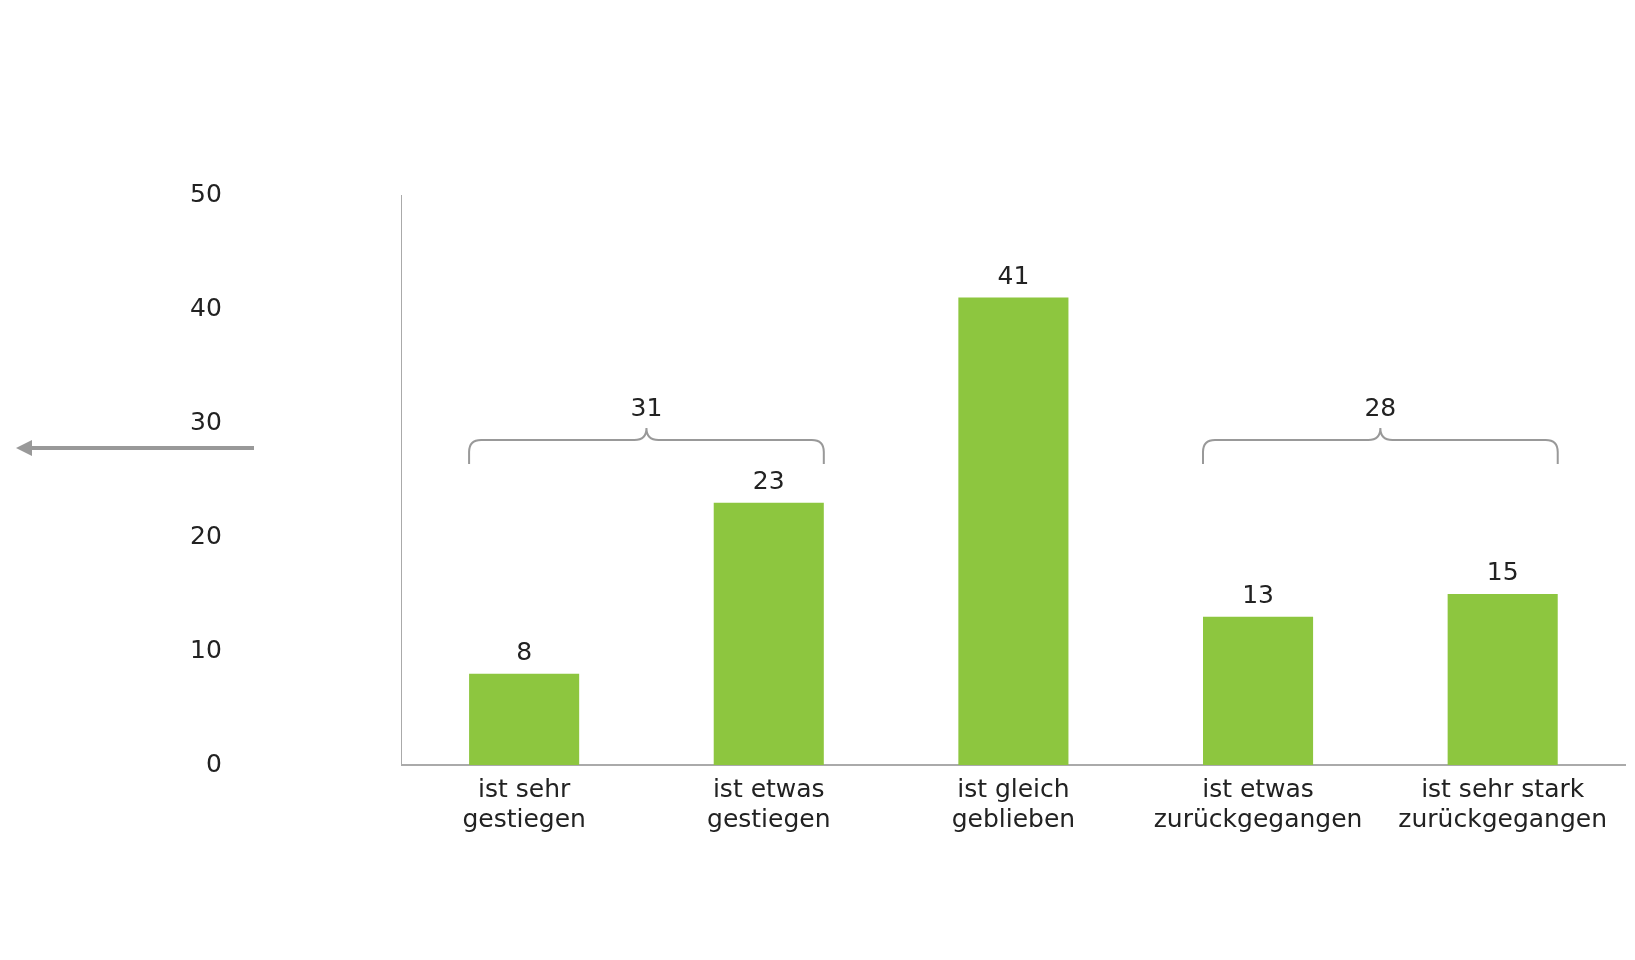 Image resolution: width=1635 pixels, height=960 pixels. What do you see at coordinates (1258, 594) in the screenshot?
I see `data-label: 13` at bounding box center [1258, 594].